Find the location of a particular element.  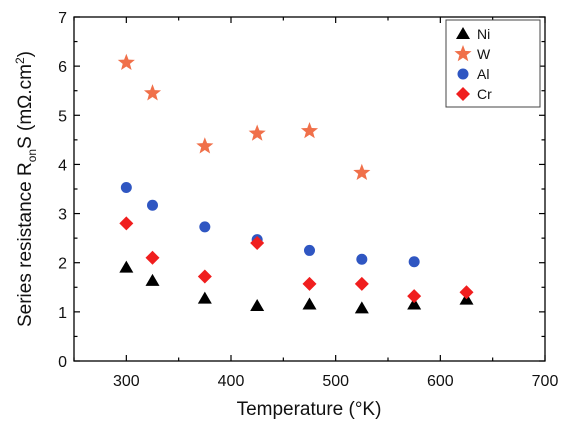

y-tick-label: 0 is located at coordinates (62, 362).